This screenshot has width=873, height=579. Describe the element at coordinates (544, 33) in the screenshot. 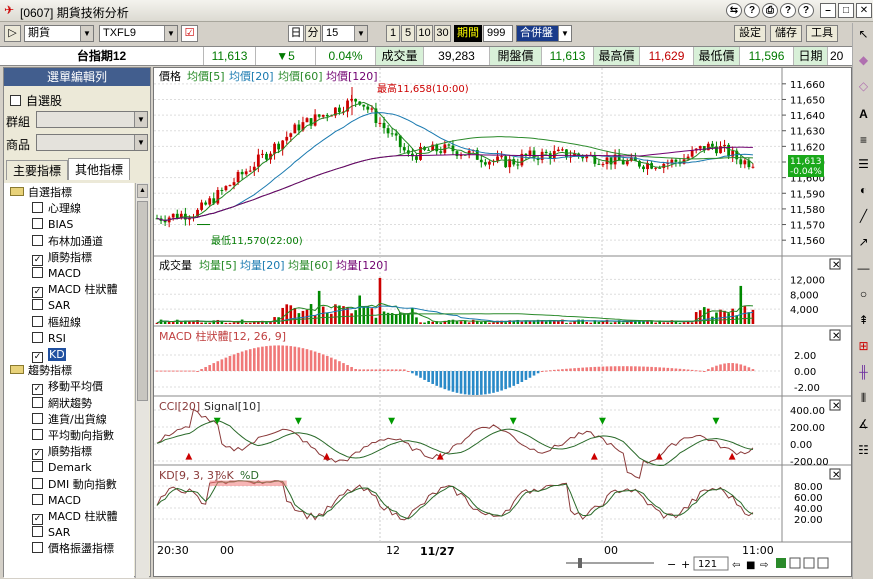

I see `session-select: 合併盤 ▼` at that location.